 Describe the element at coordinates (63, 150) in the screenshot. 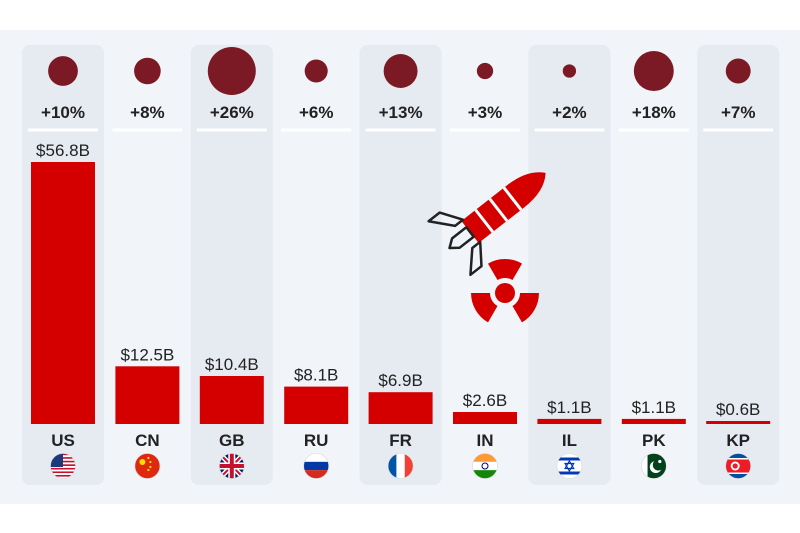

I see `value-label-us: $56.8B` at that location.